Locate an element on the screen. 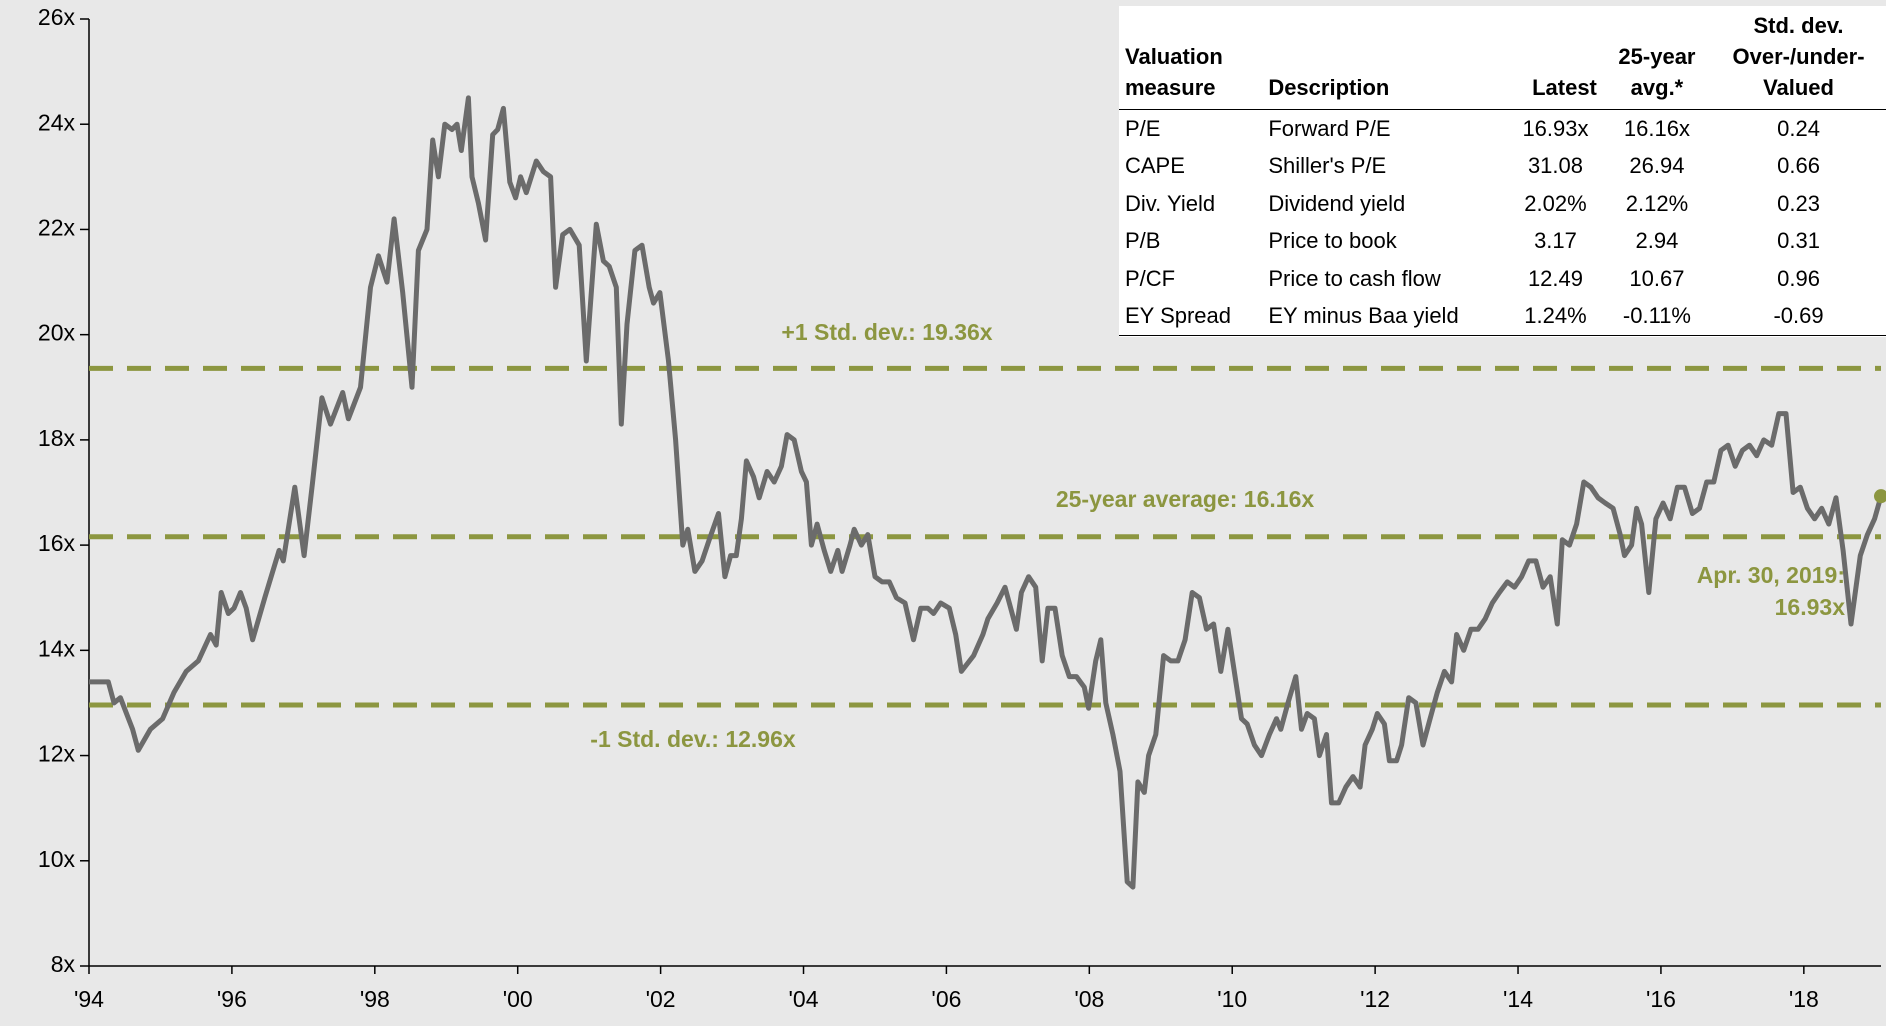  reference-label: +1 Std. dev.: 19.36x is located at coordinates (886, 332).